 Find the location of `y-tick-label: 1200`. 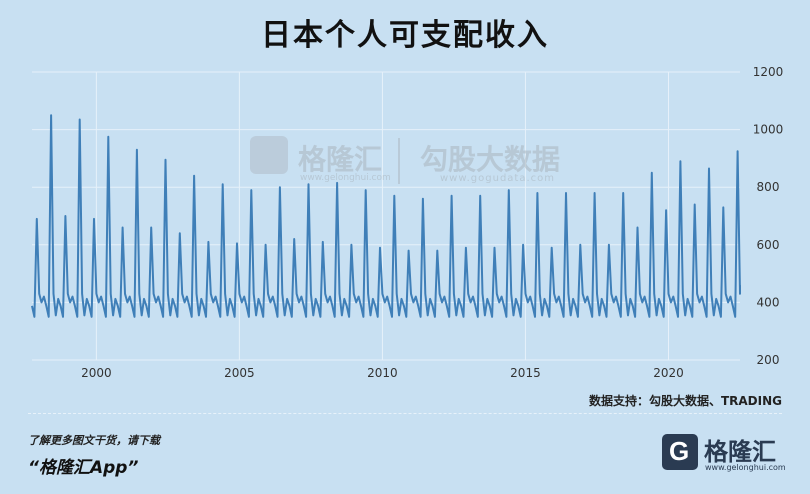

y-tick-label: 1200 is located at coordinates (768, 72).